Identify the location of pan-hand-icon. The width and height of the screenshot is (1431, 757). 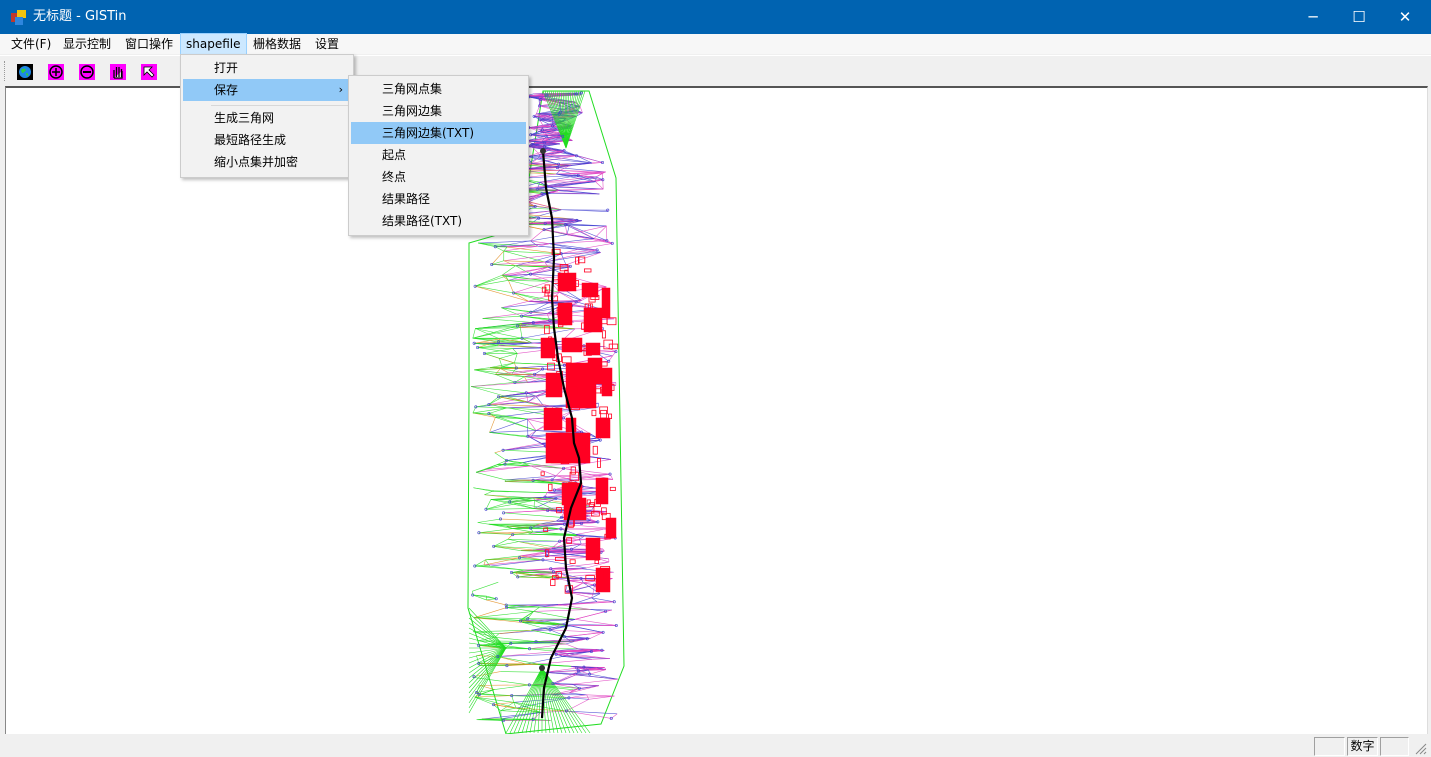
(118, 72).